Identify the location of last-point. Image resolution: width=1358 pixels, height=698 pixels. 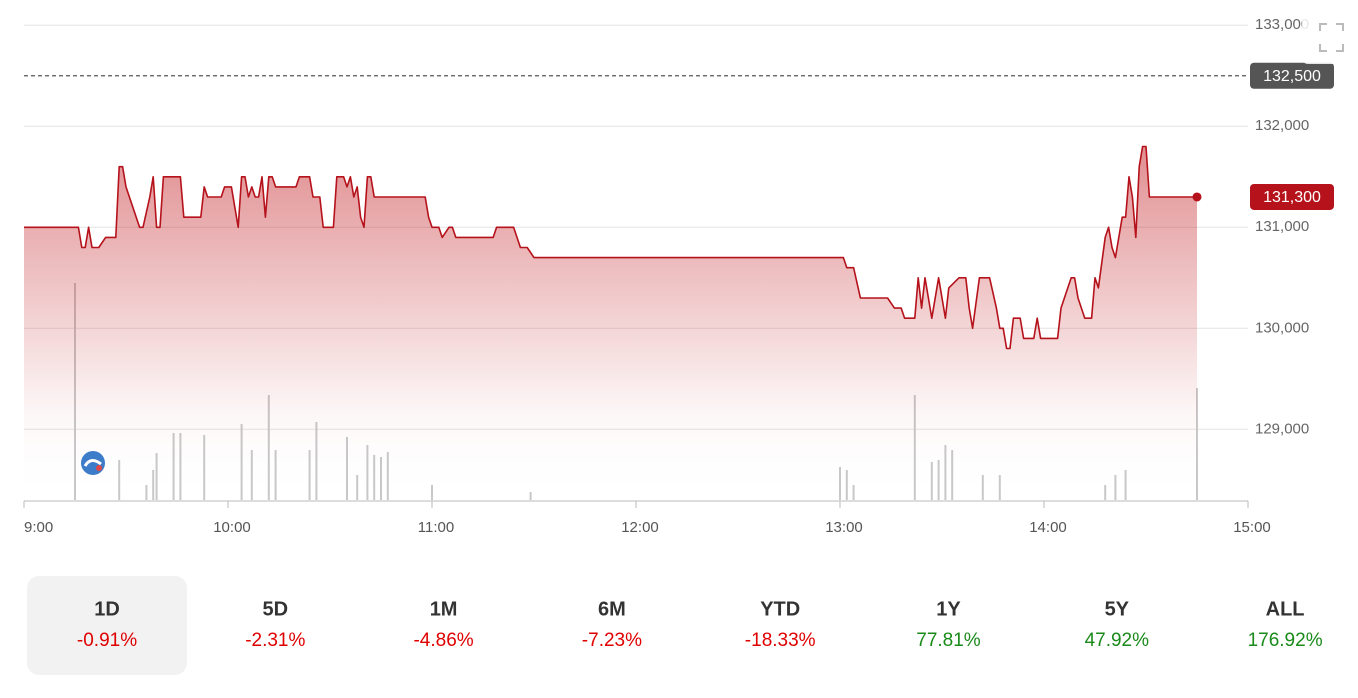
(1197, 197).